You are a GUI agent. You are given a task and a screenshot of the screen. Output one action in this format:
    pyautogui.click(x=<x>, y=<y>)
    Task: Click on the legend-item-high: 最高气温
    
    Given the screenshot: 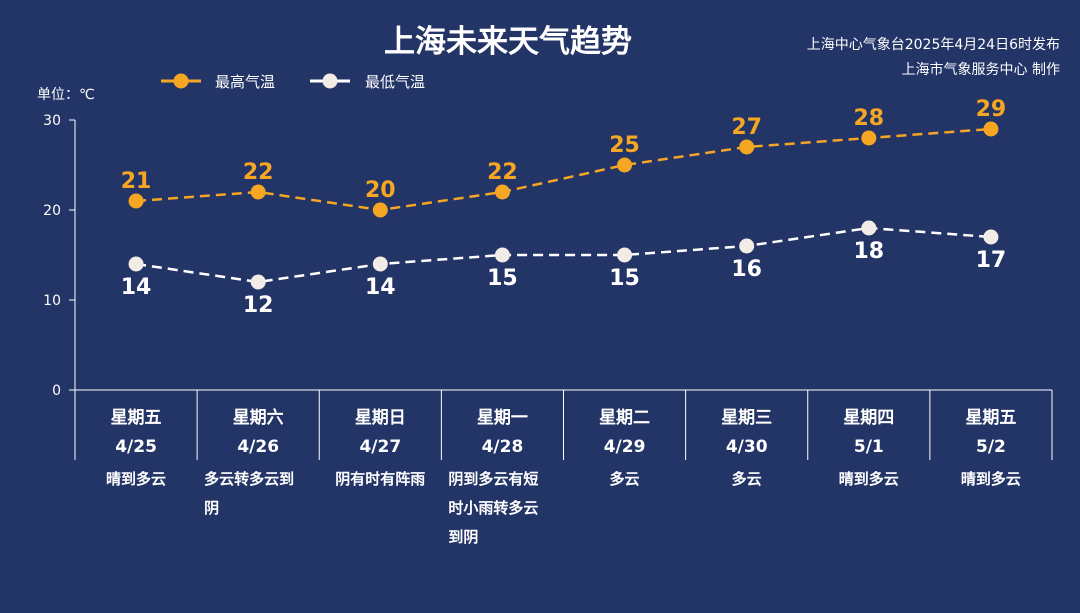 What is the action you would take?
    pyautogui.click(x=218, y=82)
    